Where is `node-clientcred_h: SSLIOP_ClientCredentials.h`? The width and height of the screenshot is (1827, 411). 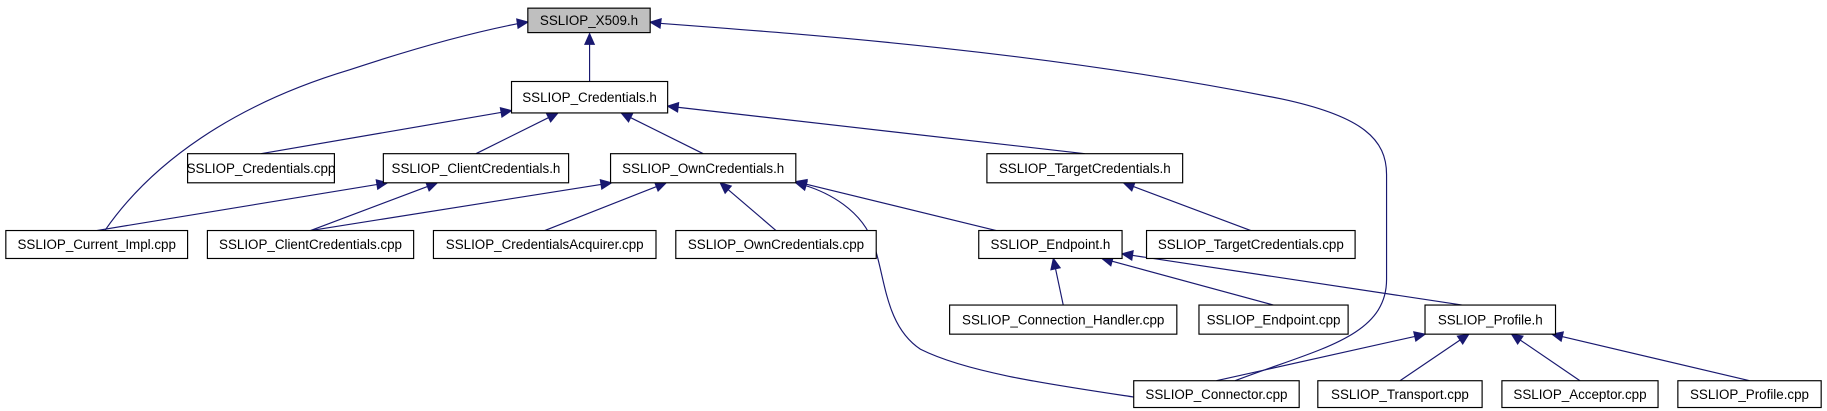 node-clientcred_h: SSLIOP_ClientCredentials.h is located at coordinates (476, 168).